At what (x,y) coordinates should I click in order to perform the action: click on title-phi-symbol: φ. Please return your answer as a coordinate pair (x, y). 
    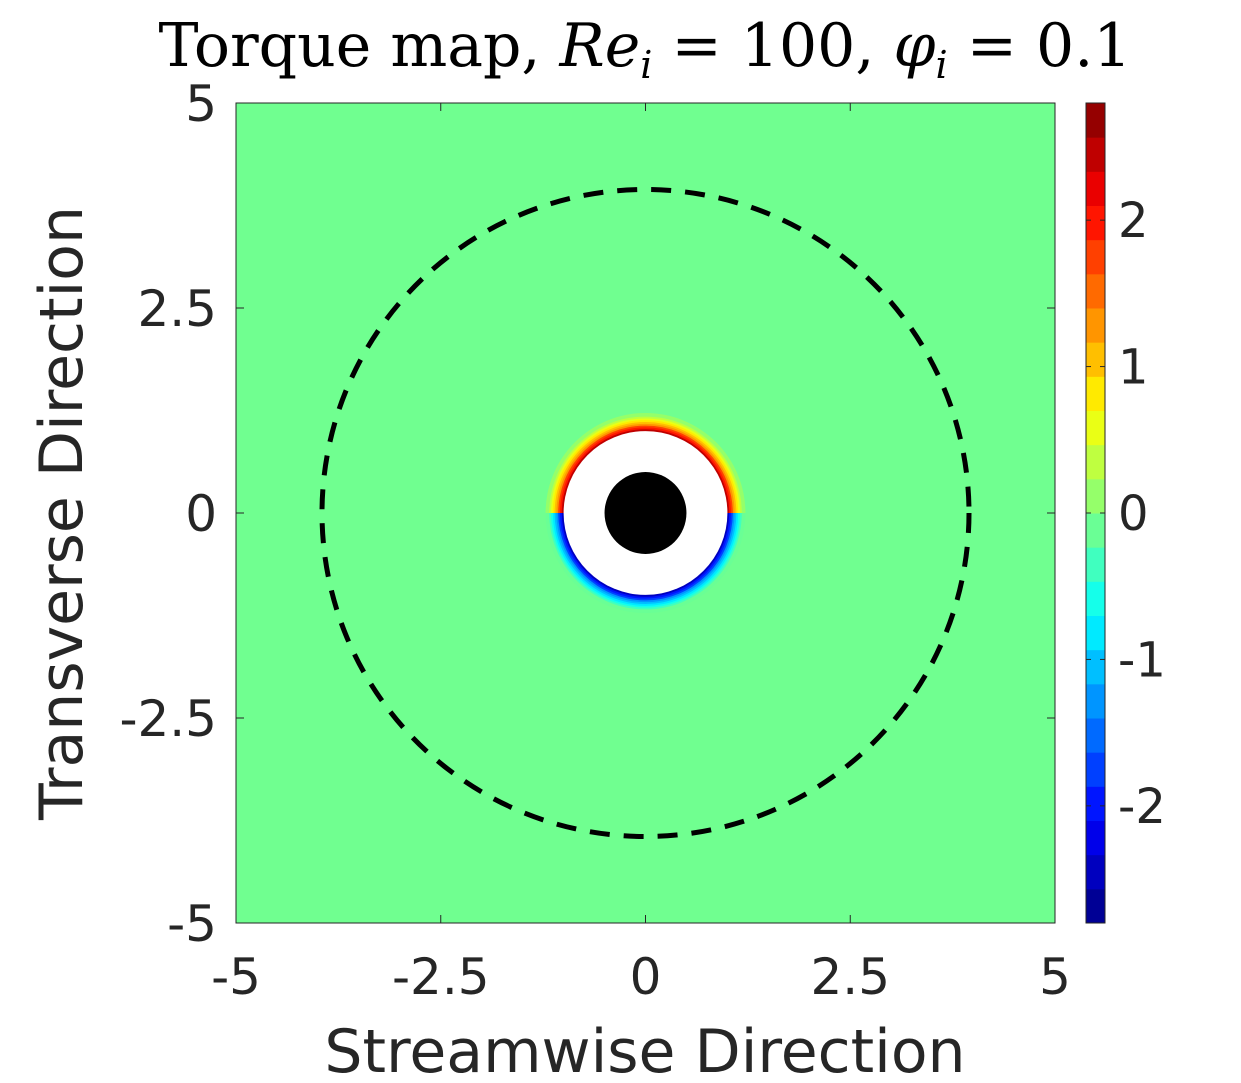
    Looking at the image, I should click on (914, 46).